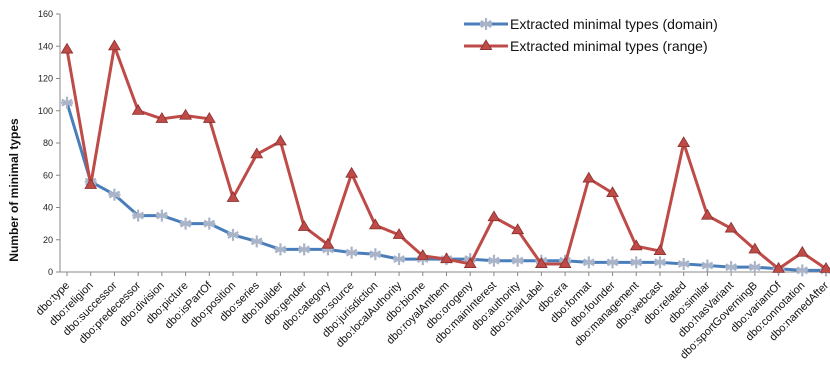 This screenshot has width=830, height=366. What do you see at coordinates (14, 190) in the screenshot?
I see `y-axis-label: Number of minimal types` at bounding box center [14, 190].